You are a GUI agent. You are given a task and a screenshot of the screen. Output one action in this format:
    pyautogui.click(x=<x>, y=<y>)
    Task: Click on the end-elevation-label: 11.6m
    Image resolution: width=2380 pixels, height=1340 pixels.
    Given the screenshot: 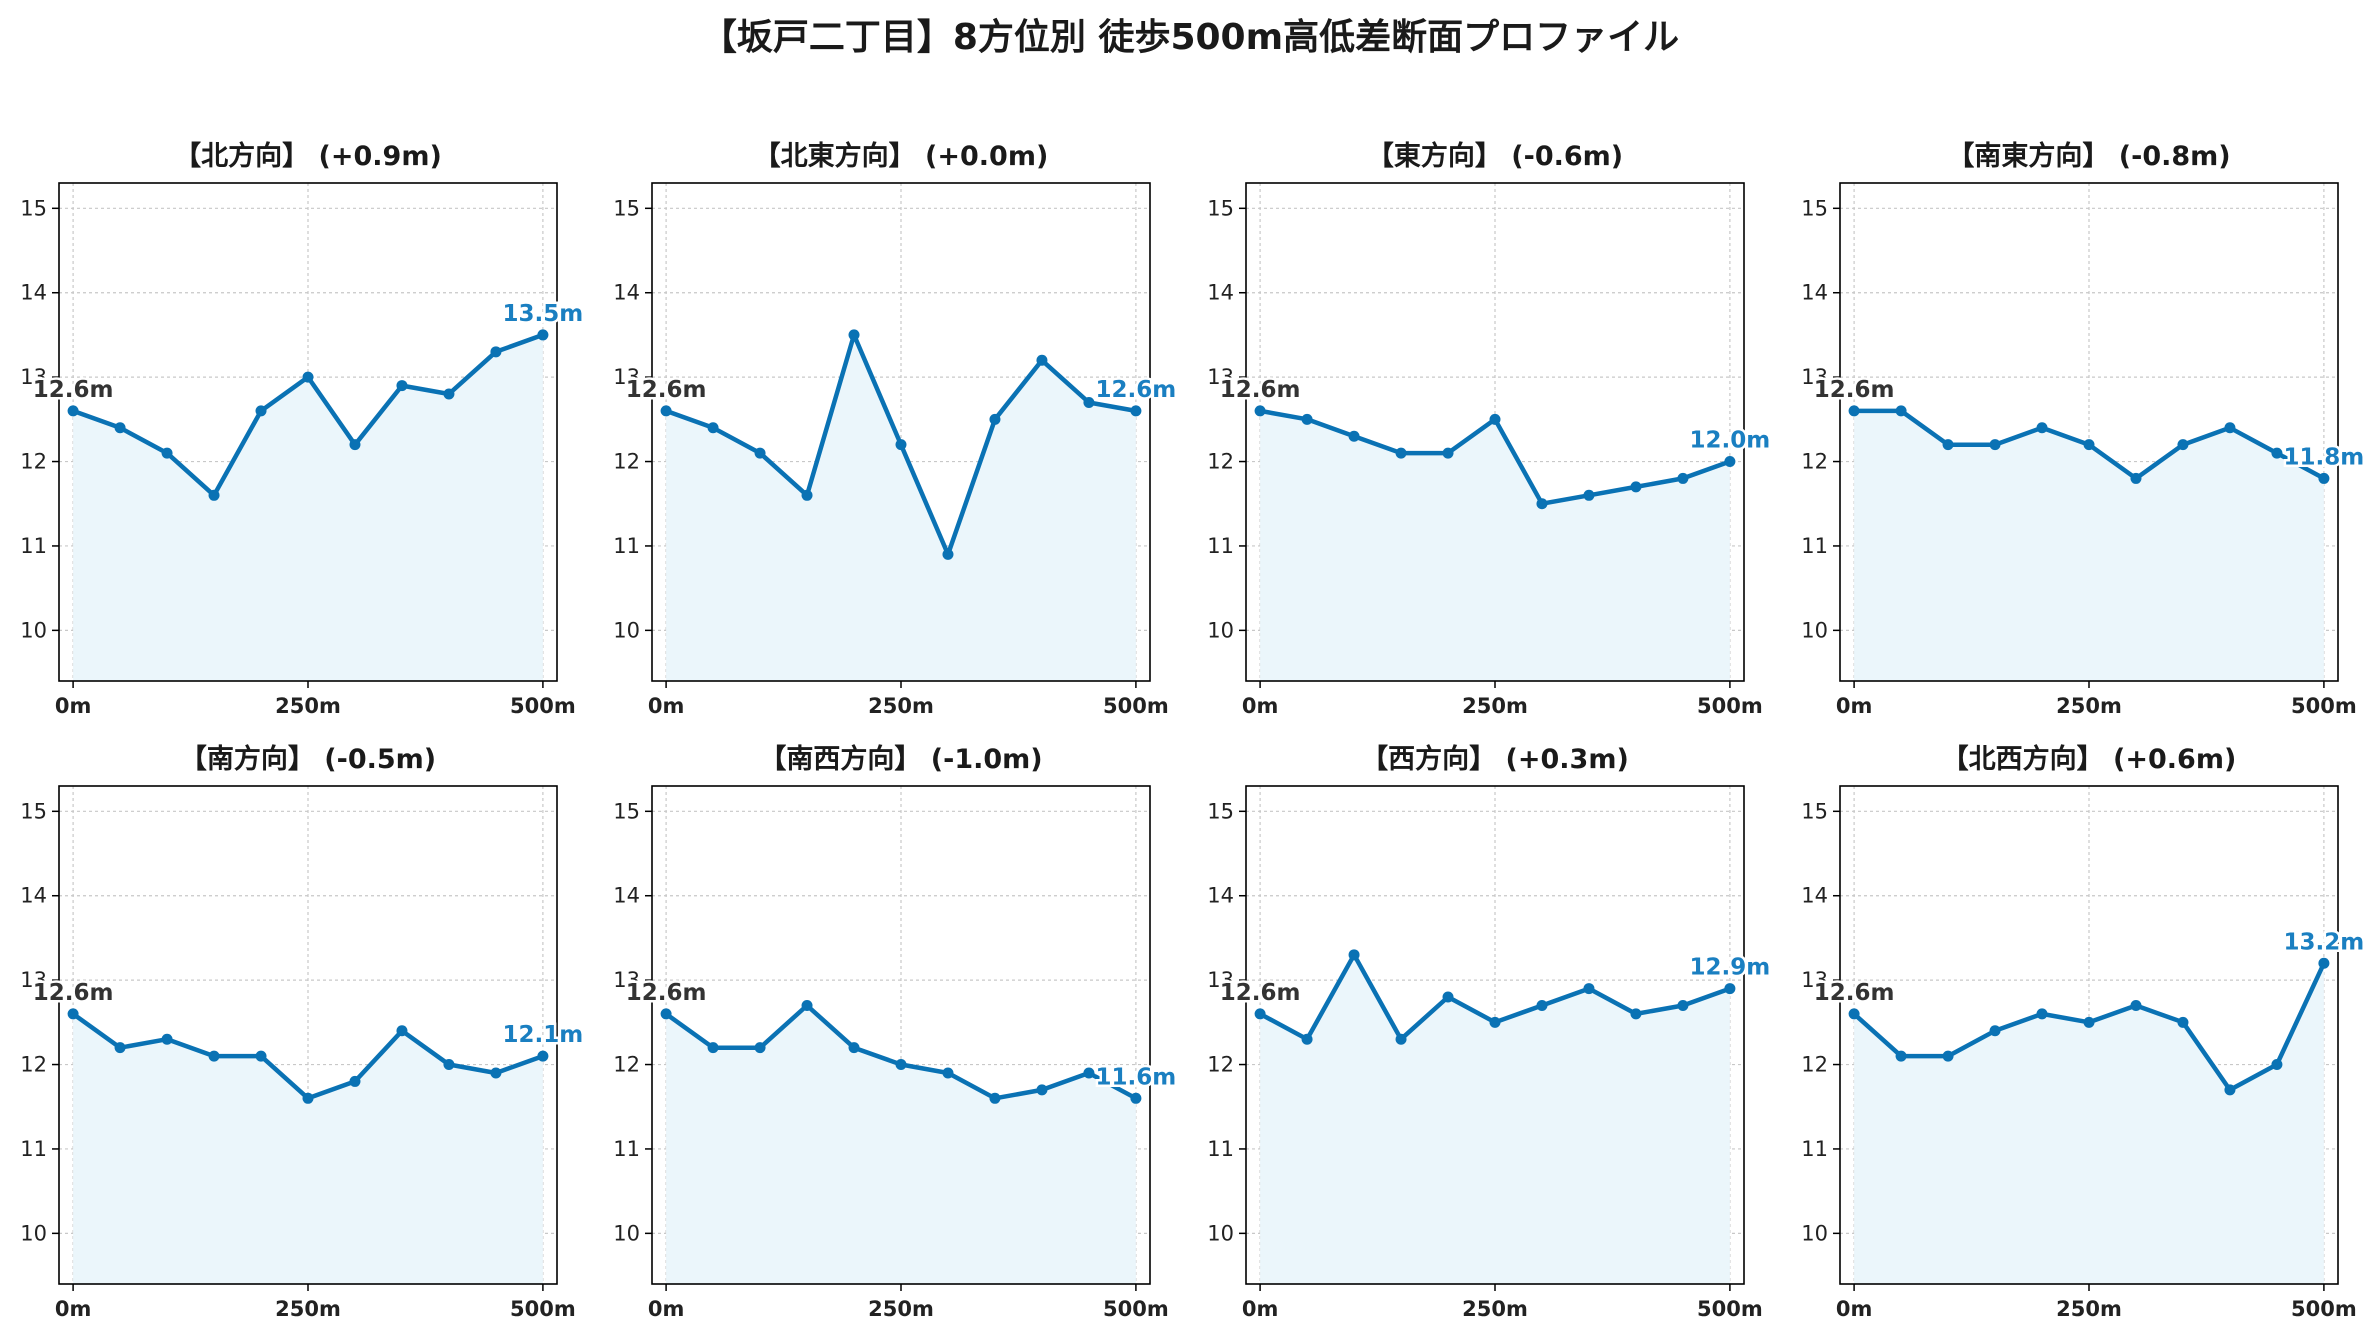 What is the action you would take?
    pyautogui.click(x=1136, y=1077)
    